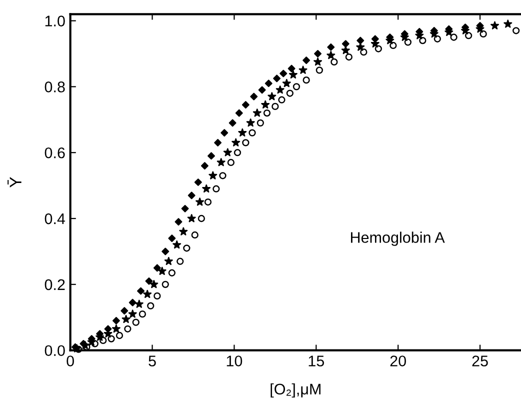  I want to click on x-tick-label: 5, so click(152, 361).